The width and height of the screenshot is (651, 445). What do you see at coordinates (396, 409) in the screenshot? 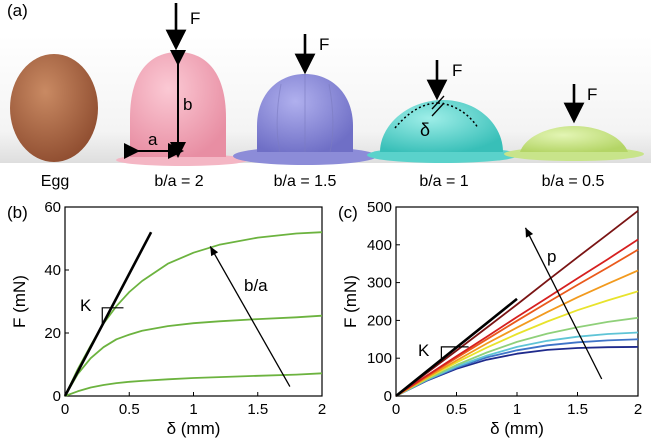
I see `chart-c-x-tick-label: 0` at bounding box center [396, 409].